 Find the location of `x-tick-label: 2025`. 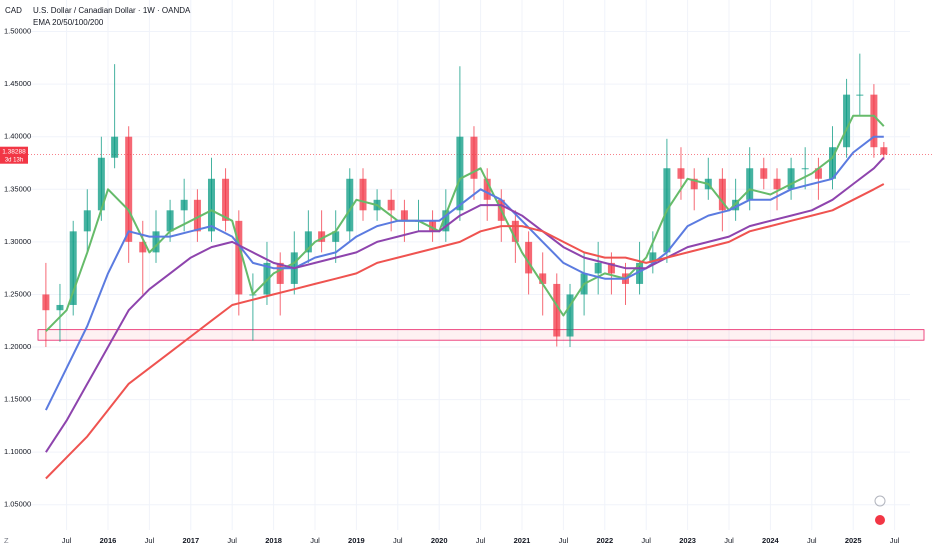

x-tick-label: 2025 is located at coordinates (853, 540).